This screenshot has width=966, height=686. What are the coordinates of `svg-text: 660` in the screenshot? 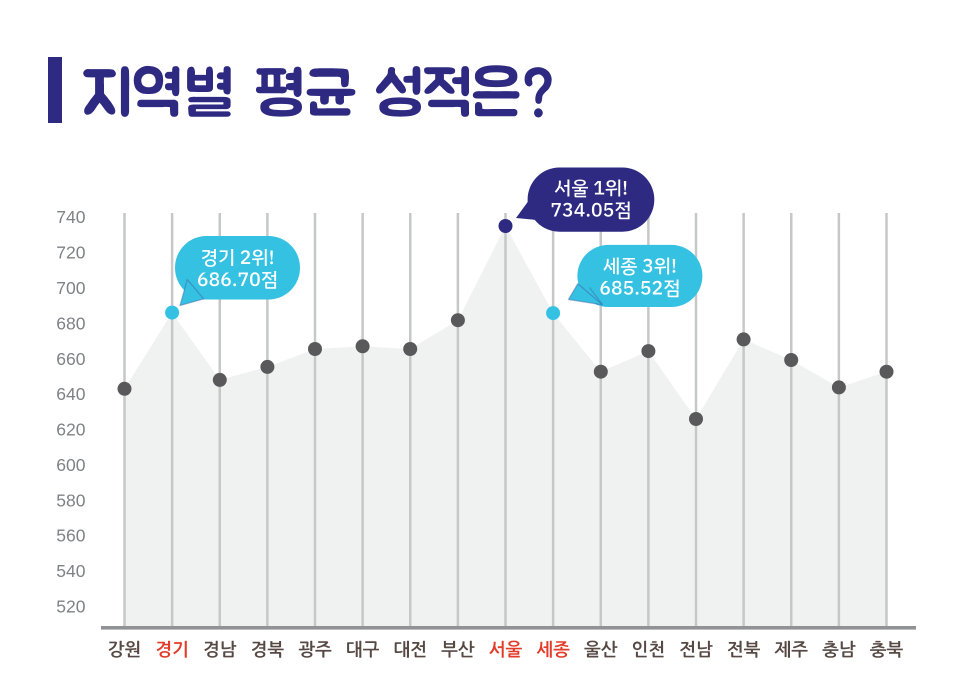 It's located at (70, 359).